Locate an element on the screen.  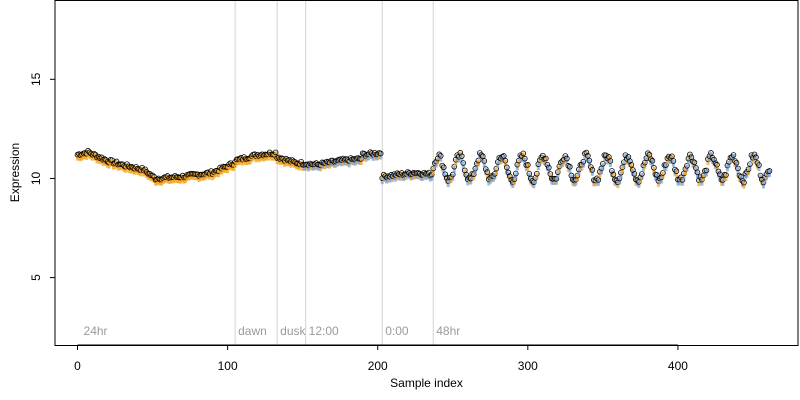
vline-label-4: 48hr is located at coordinates (448, 331).